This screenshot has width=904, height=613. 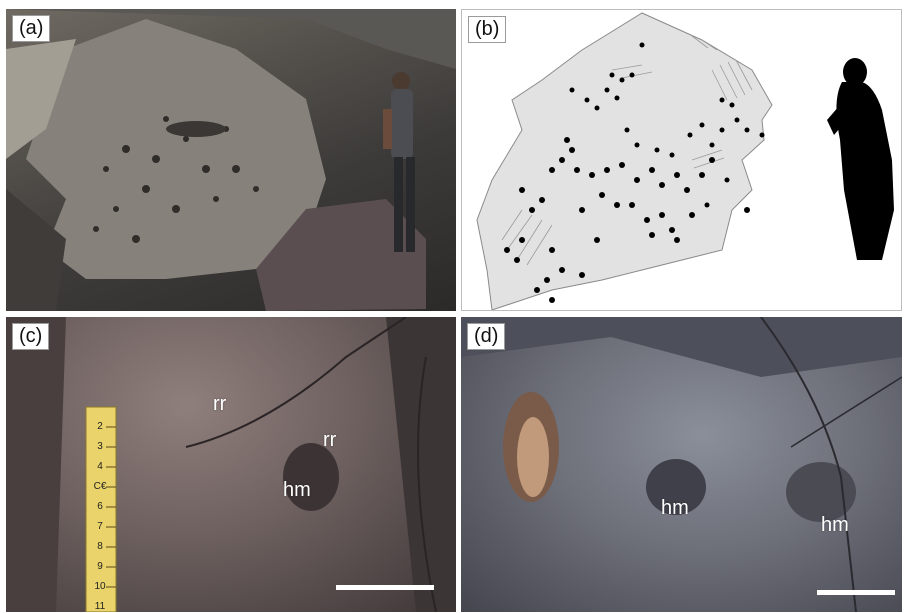 I want to click on trace-dots, so click(x=634, y=172).